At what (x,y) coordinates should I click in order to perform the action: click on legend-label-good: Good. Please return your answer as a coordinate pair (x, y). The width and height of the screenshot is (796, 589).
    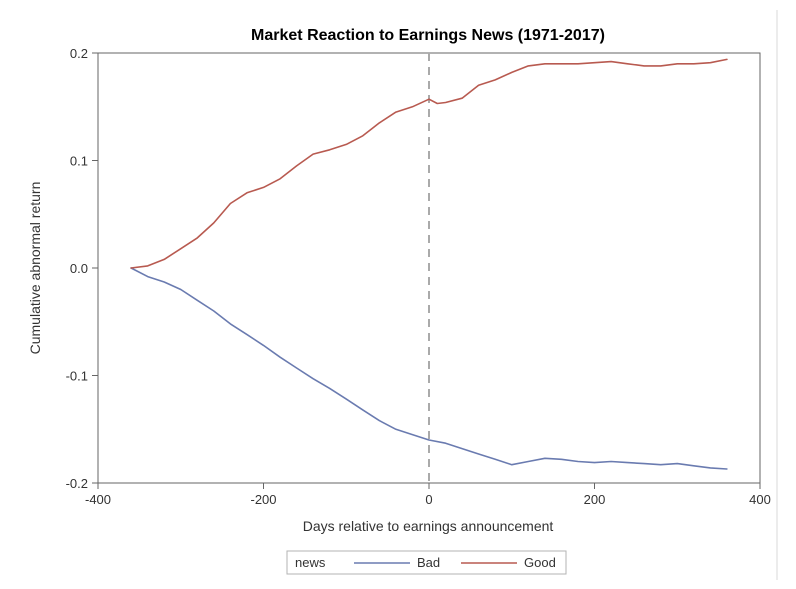
    Looking at the image, I should click on (540, 562).